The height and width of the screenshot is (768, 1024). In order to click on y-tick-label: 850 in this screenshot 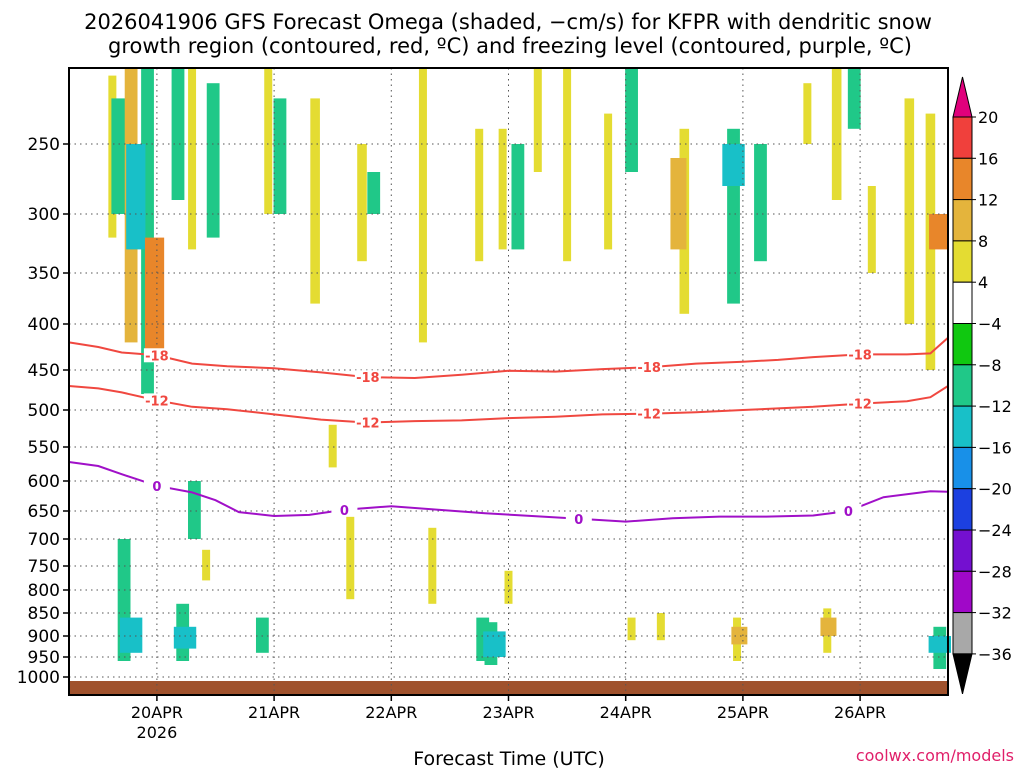, I will do `click(44, 614)`.